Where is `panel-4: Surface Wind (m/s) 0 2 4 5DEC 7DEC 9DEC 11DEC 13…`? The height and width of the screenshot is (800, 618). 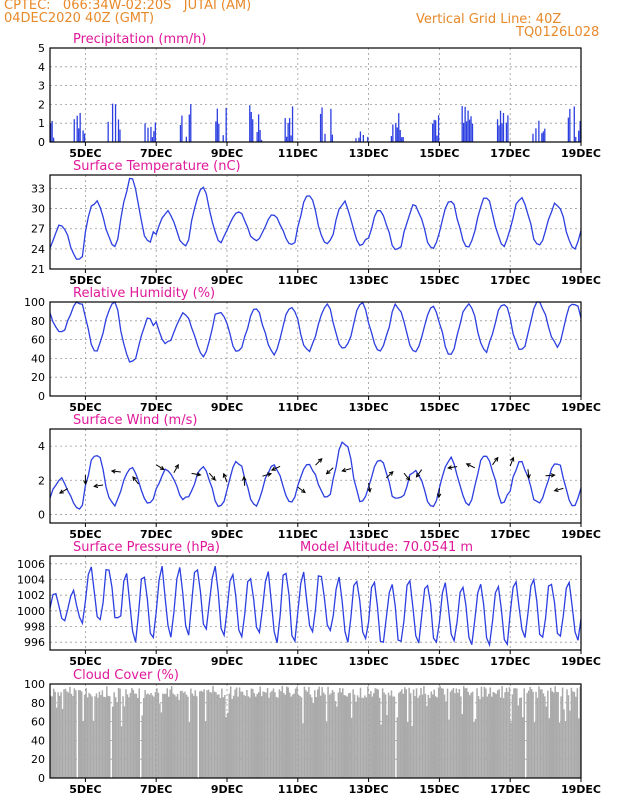
panel-4: Surface Wind (m/s) 0 2 4 5DEC 7DEC 9DEC 11DEC 13… is located at coordinates (319, 477).